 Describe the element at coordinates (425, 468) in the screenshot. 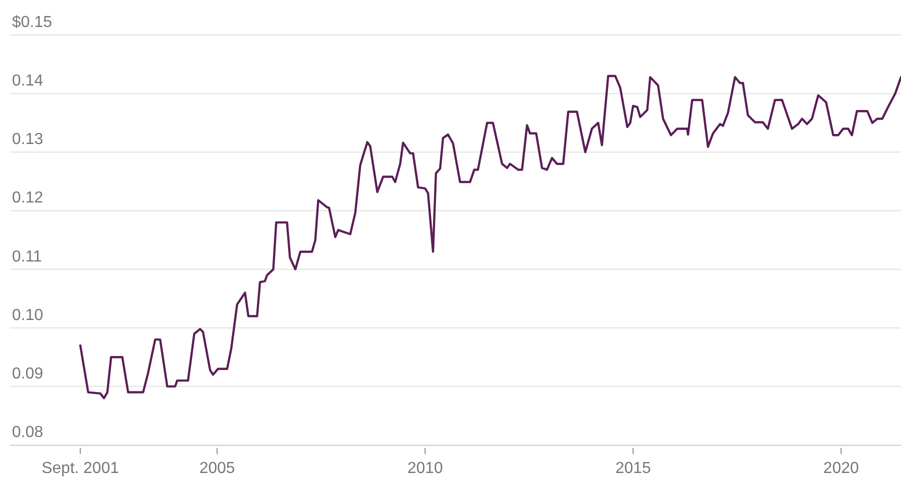

I see `x-tick-label: 2010` at that location.